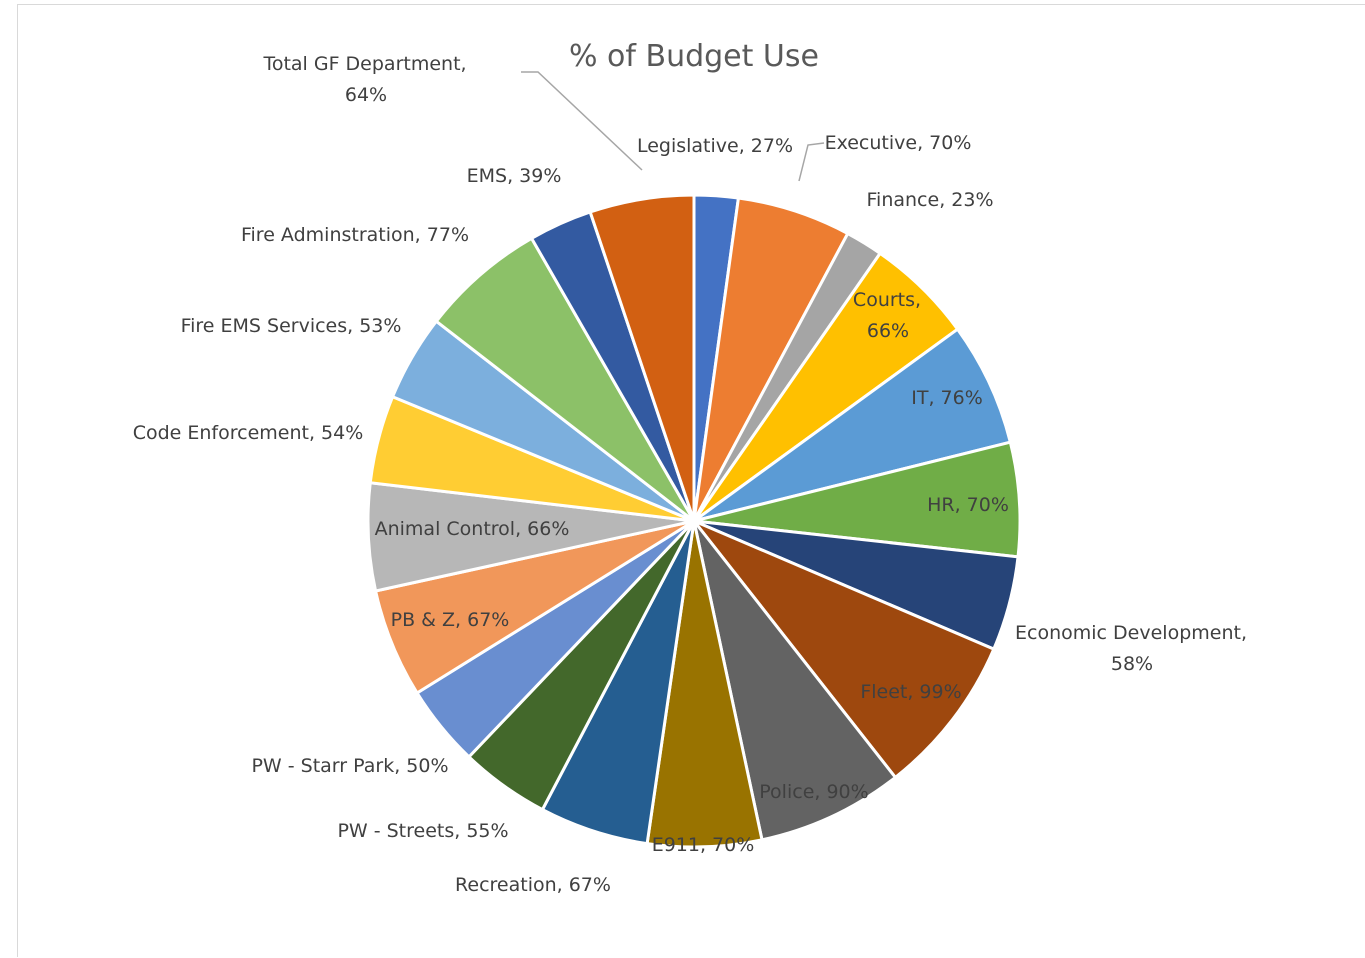  What do you see at coordinates (813, 792) in the screenshot?
I see `data-label-police: Police, 90%` at bounding box center [813, 792].